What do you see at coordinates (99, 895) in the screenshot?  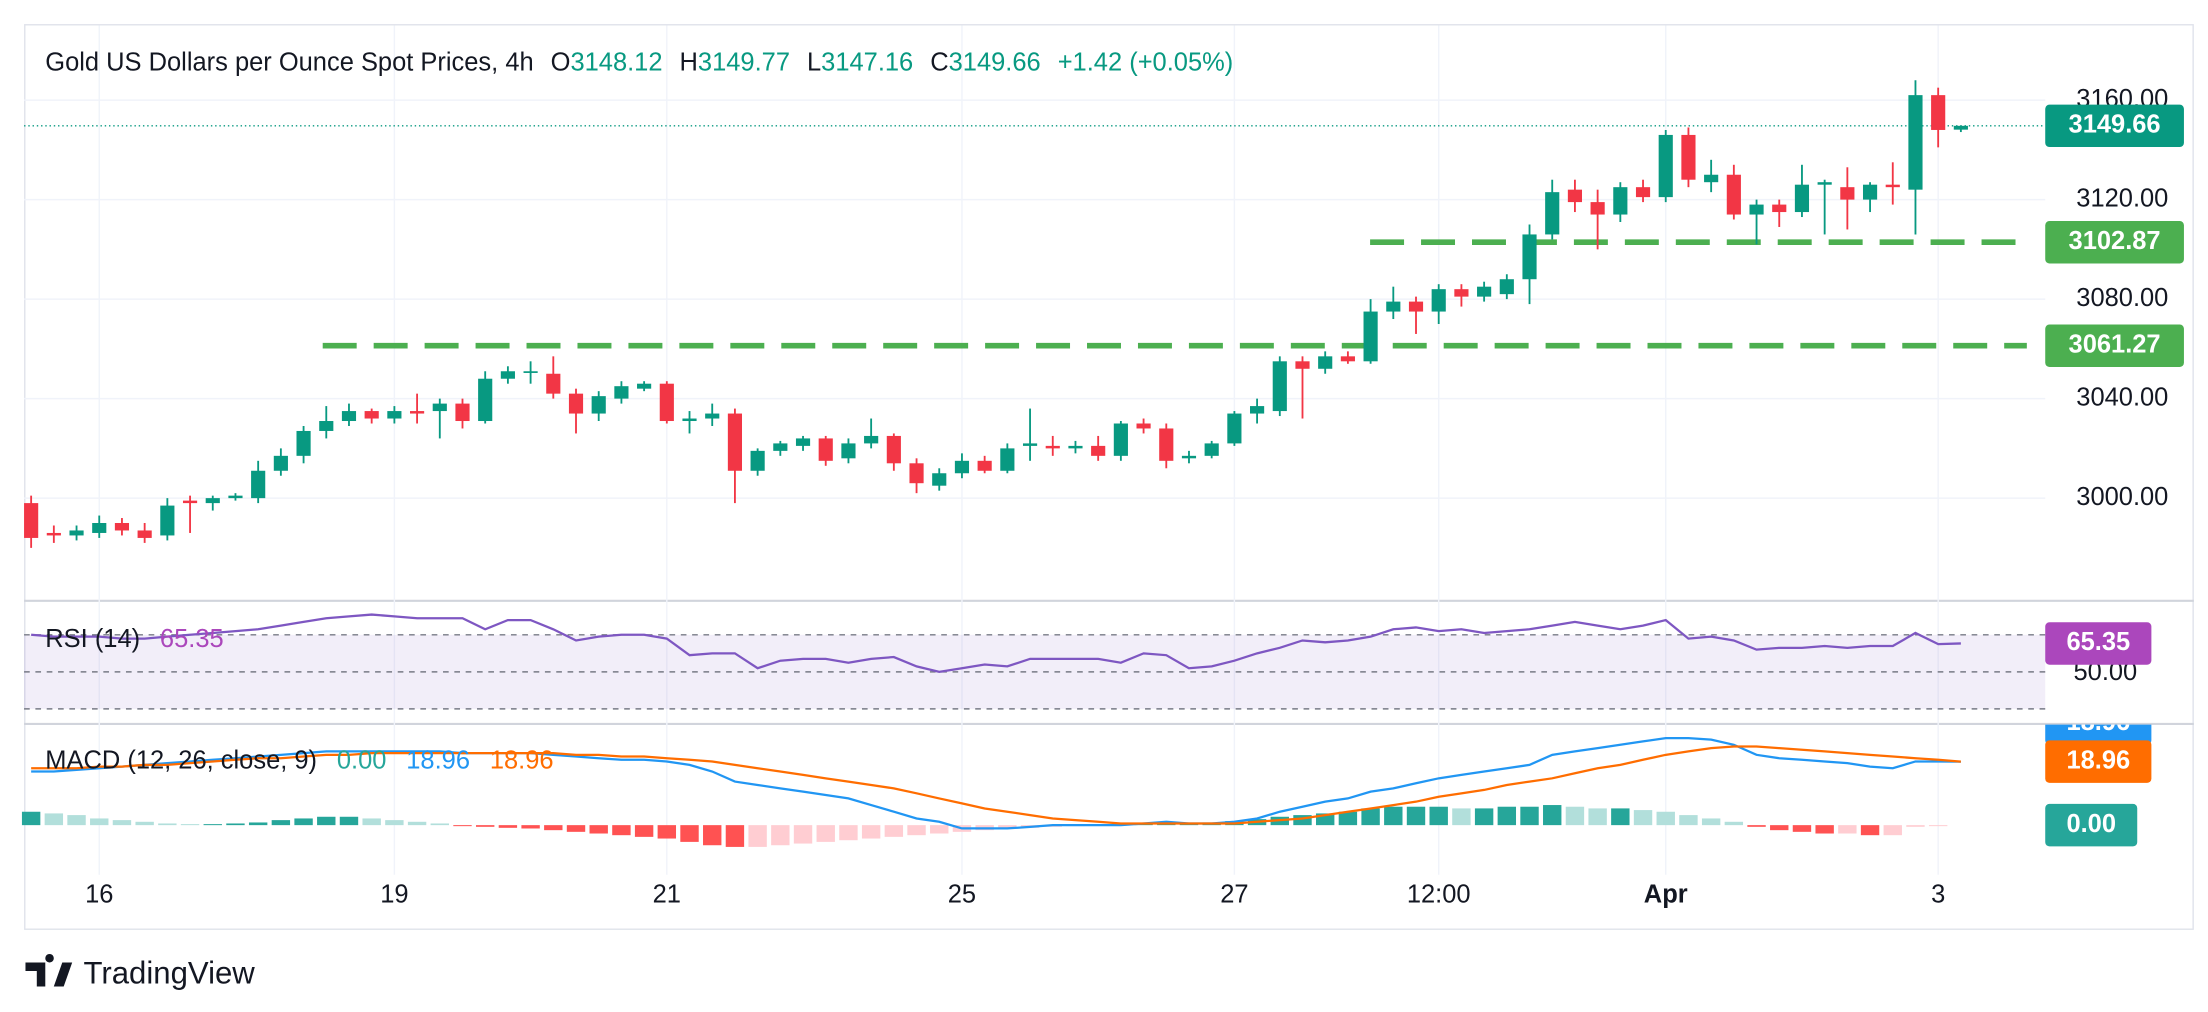 I see `x-tick-label: 16` at bounding box center [99, 895].